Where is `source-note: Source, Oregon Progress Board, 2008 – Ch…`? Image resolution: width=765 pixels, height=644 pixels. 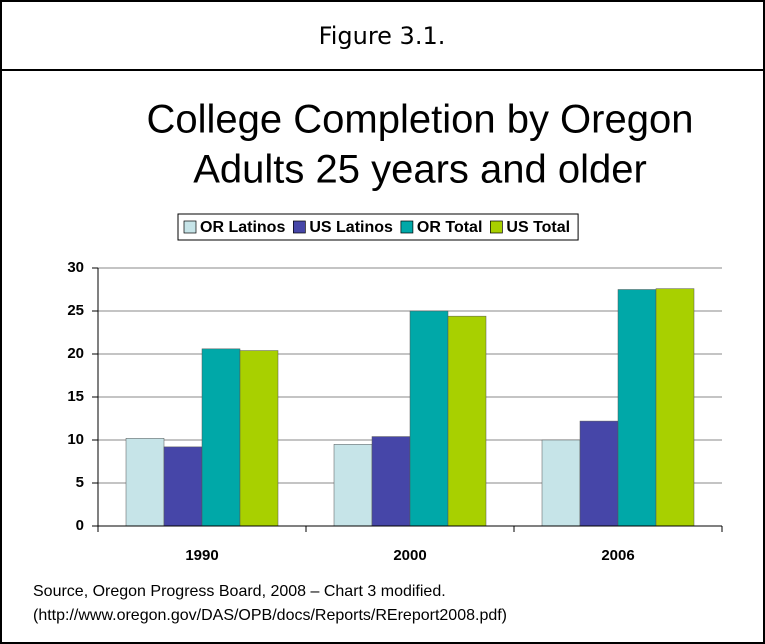
source-note: Source, Oregon Progress Board, 2008 – Ch… is located at coordinates (239, 591).